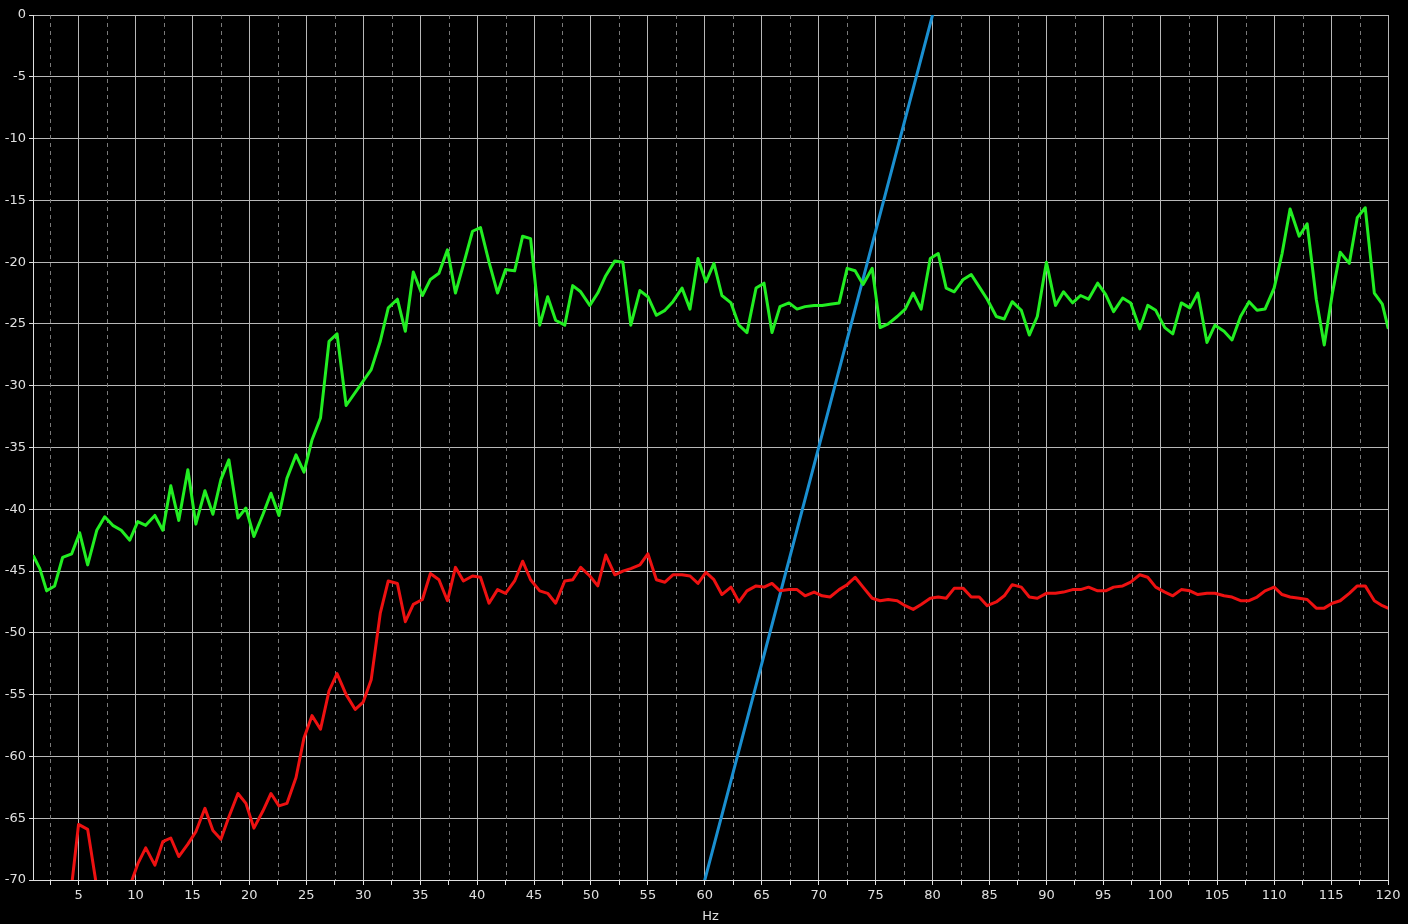 The height and width of the screenshot is (924, 1408). Describe the element at coordinates (591, 895) in the screenshot. I see `x-tick-label: 50` at that location.